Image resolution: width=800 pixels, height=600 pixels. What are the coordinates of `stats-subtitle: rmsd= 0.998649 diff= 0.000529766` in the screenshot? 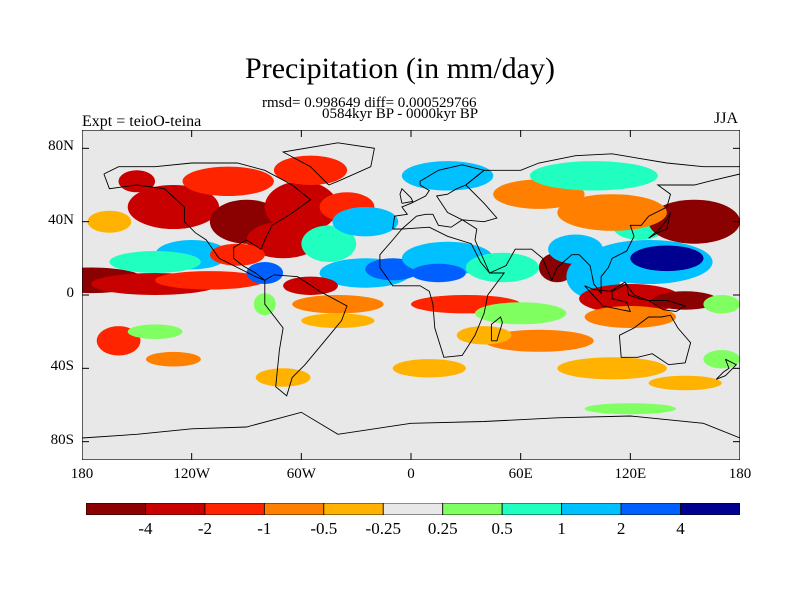 It's located at (369, 103).